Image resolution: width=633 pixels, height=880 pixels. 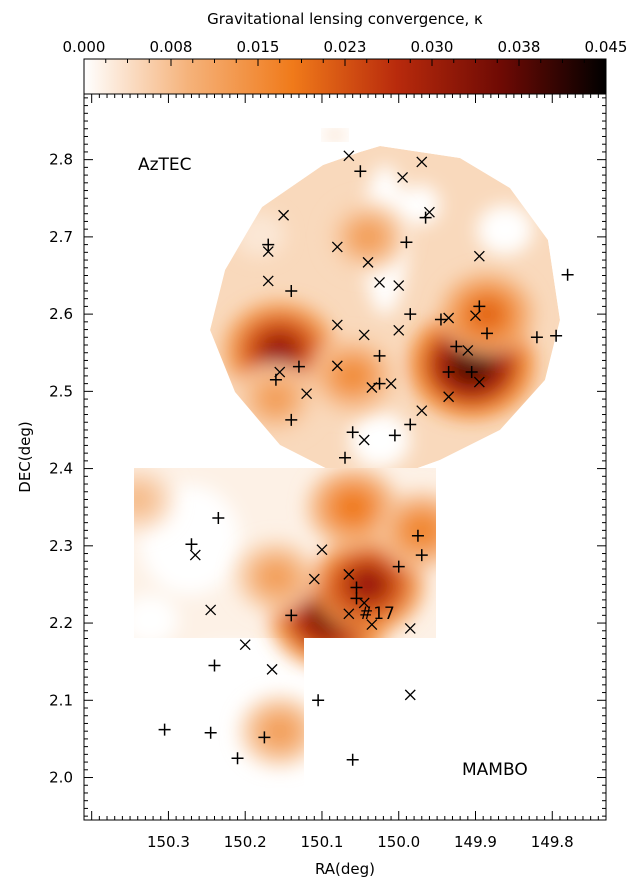 I want to click on y-axis-label: DEC(deg), so click(x=25, y=456).